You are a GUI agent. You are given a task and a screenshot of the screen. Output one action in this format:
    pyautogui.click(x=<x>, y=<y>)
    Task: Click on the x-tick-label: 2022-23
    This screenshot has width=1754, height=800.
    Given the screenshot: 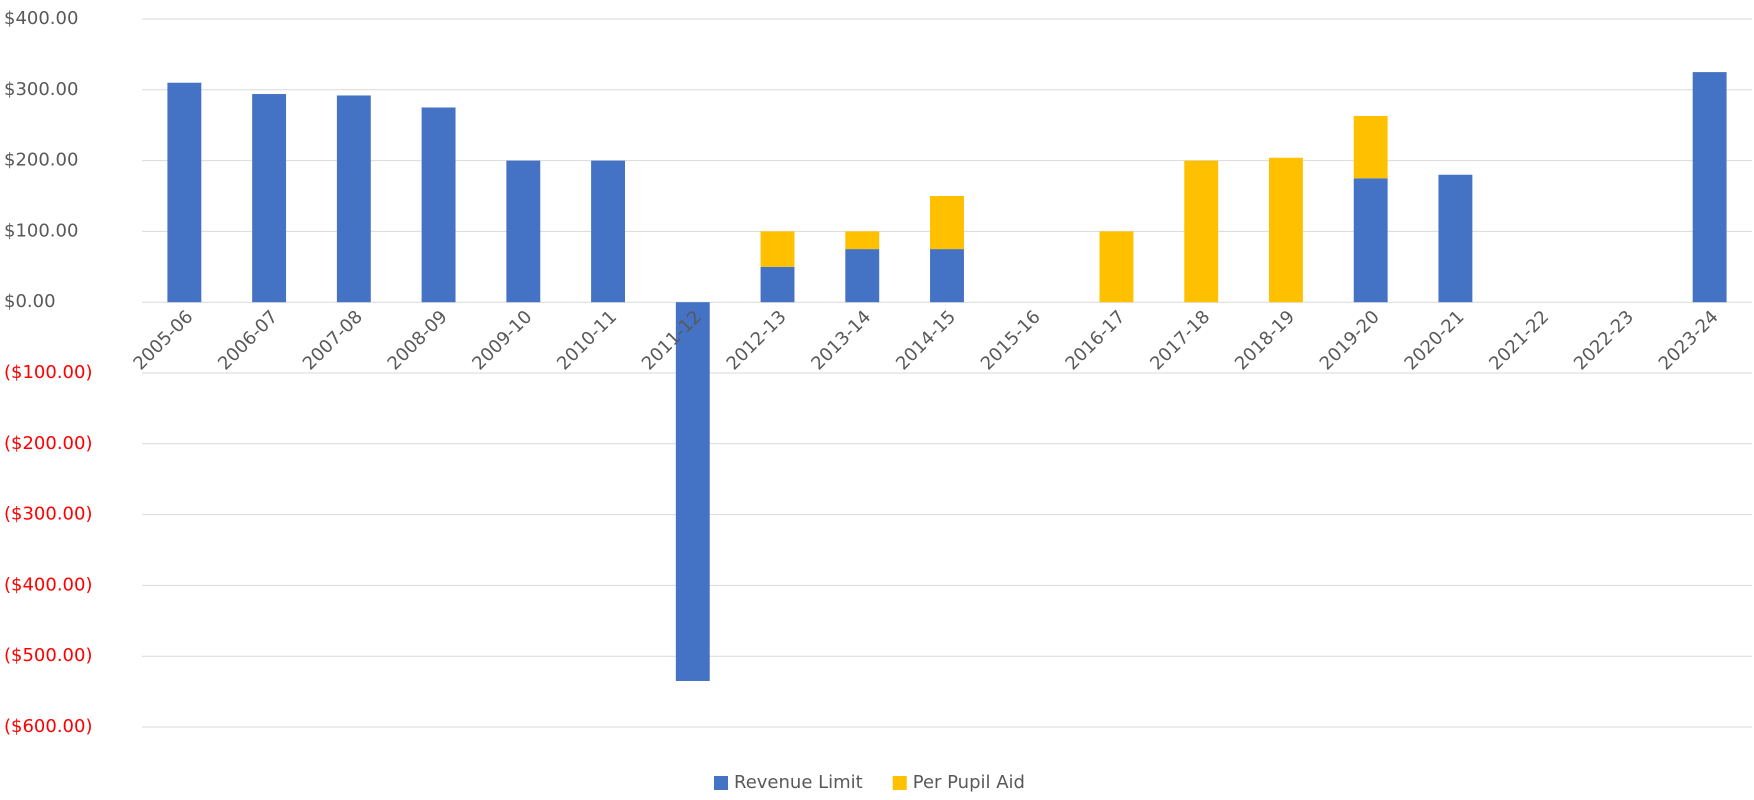 What is the action you would take?
    pyautogui.click(x=1604, y=340)
    